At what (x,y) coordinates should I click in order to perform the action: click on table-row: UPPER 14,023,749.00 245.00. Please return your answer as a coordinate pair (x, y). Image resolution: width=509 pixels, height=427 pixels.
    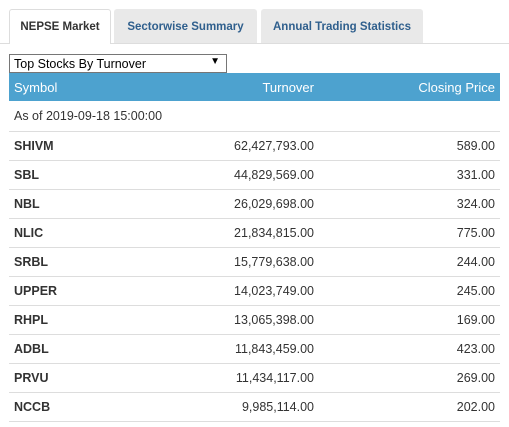
    Looking at the image, I should click on (254, 291).